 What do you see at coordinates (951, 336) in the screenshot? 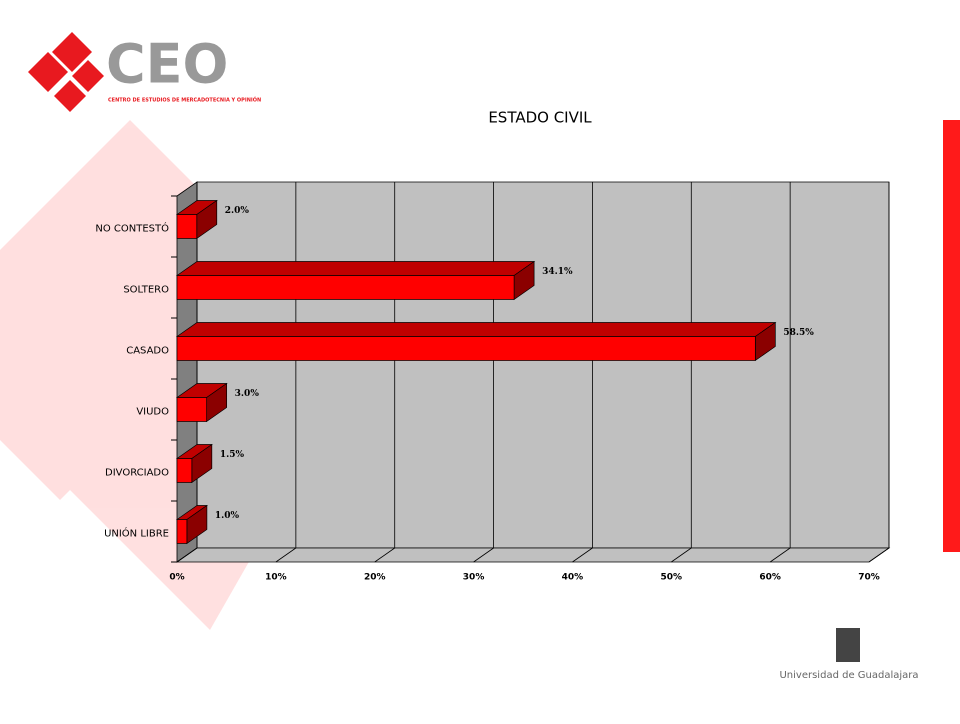
I see `side-bar` at bounding box center [951, 336].